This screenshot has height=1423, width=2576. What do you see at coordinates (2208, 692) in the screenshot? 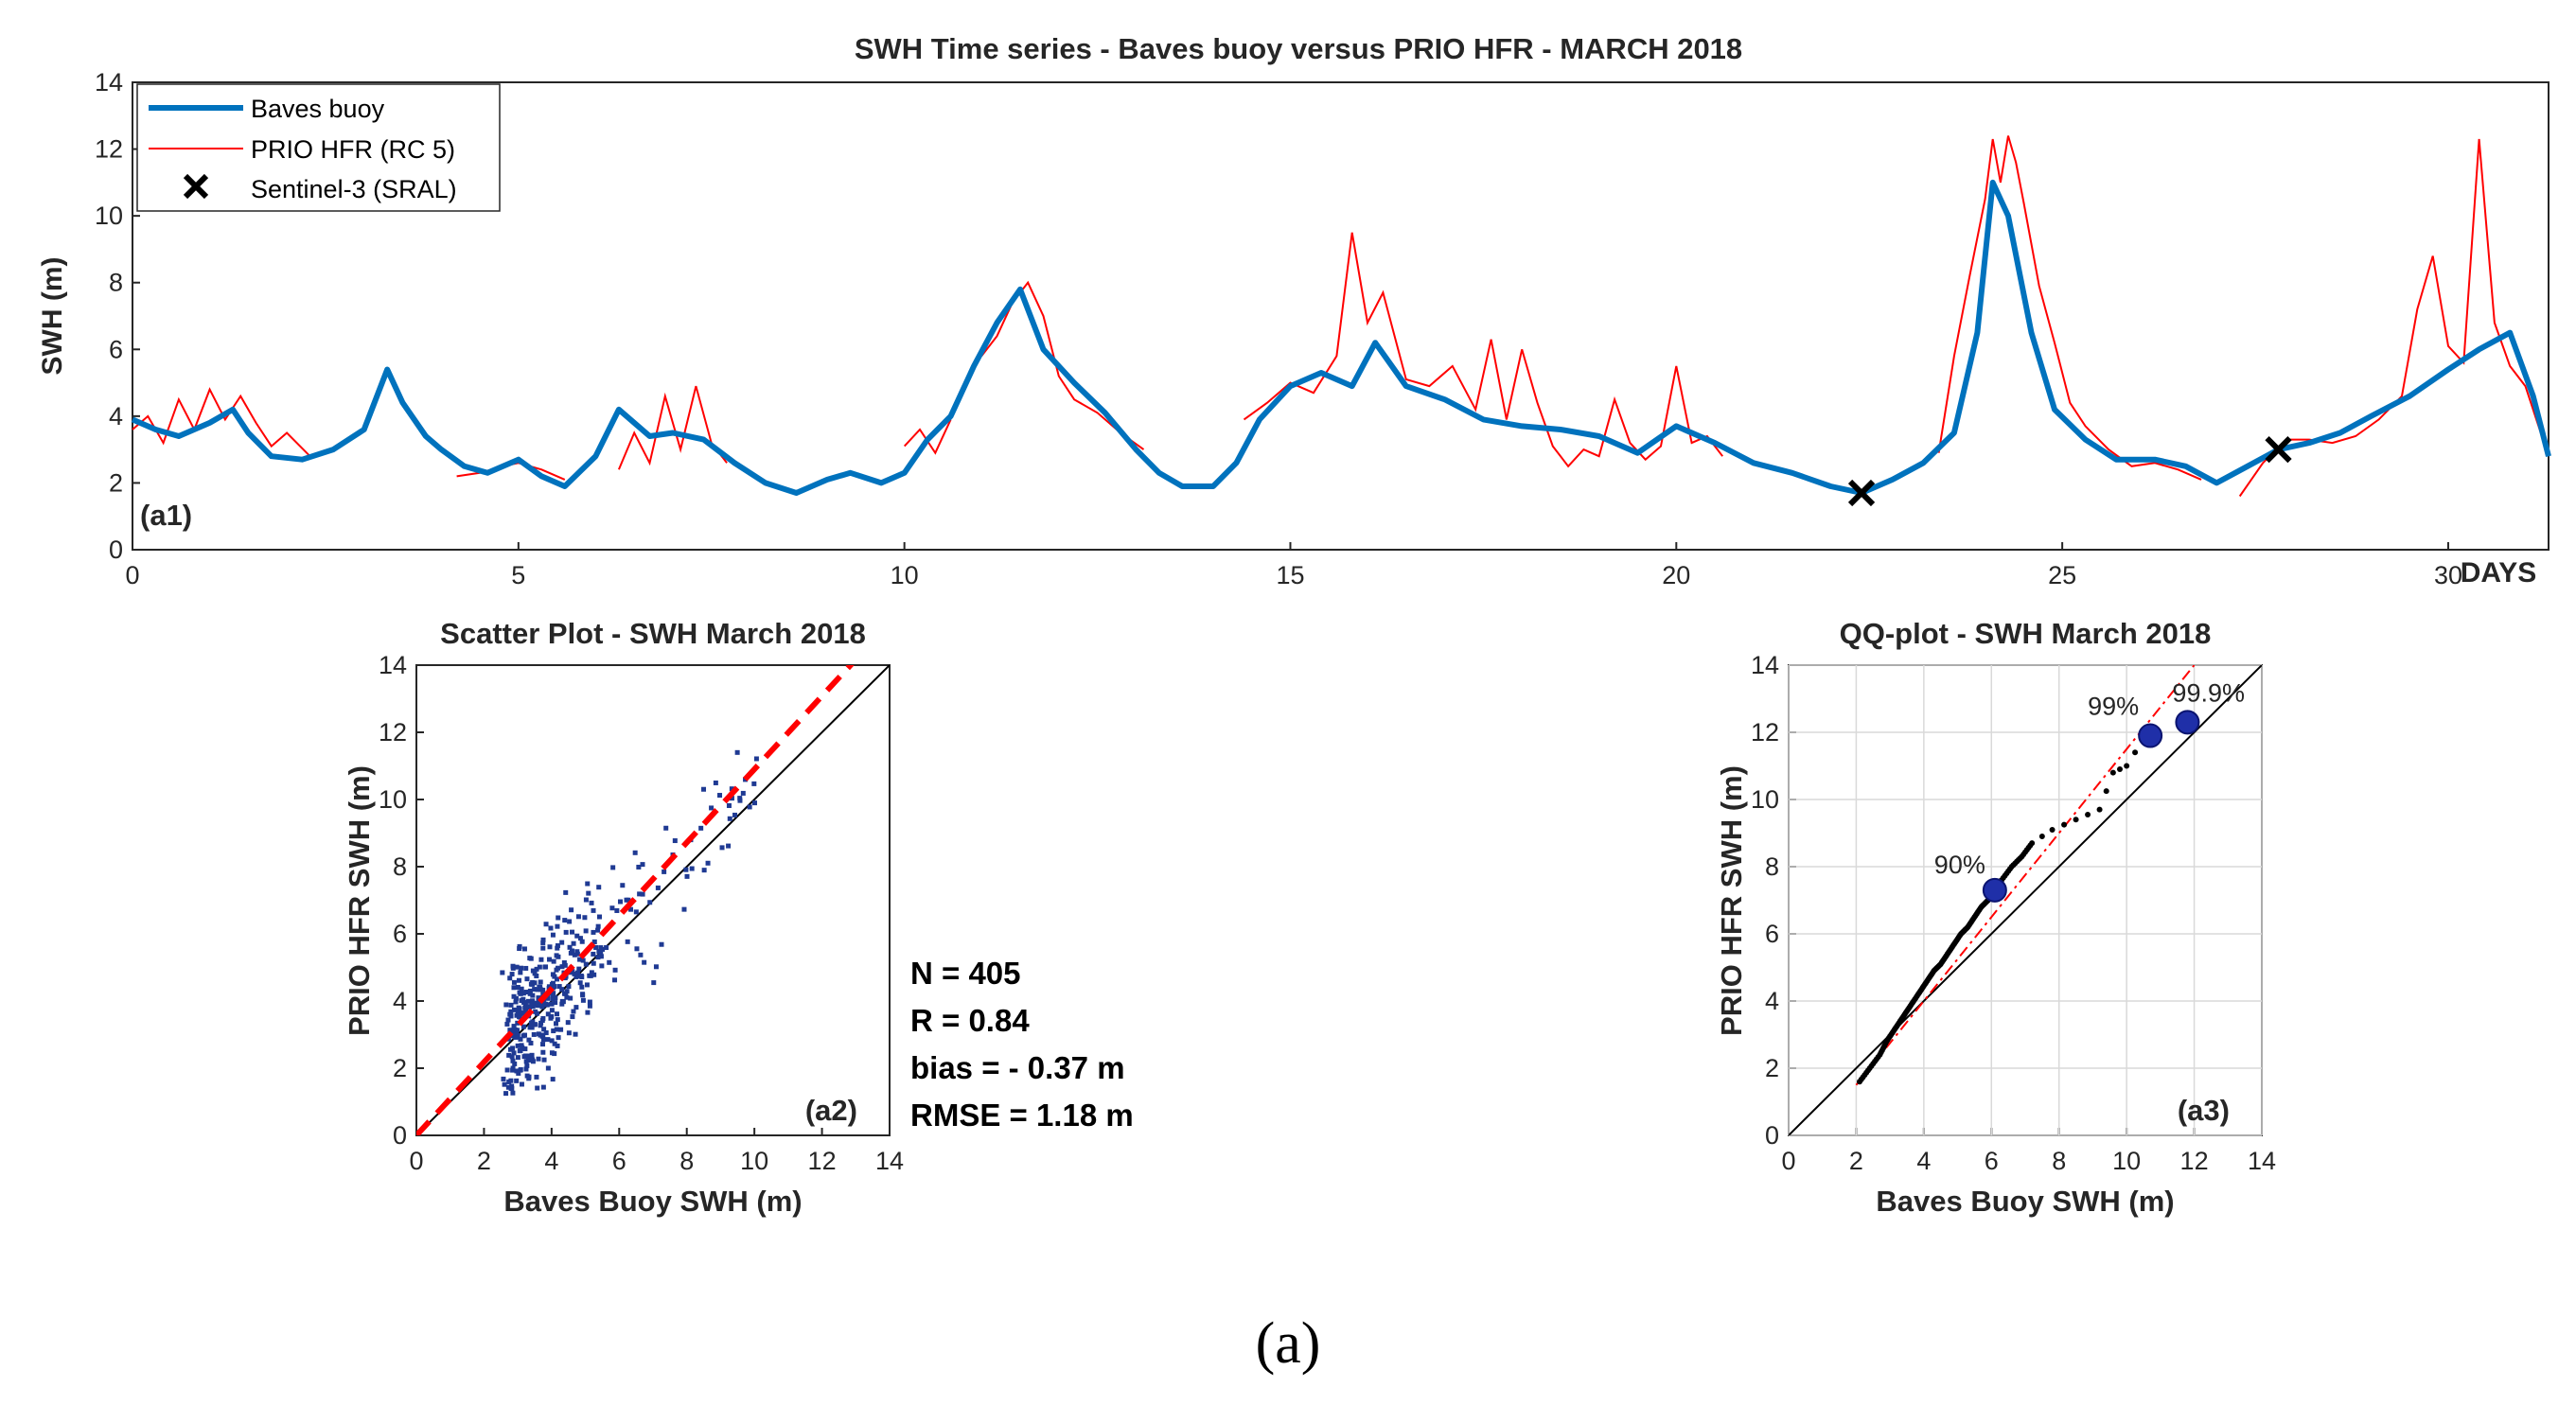
I see `a3-percentile-label: 99.9%` at bounding box center [2208, 692].